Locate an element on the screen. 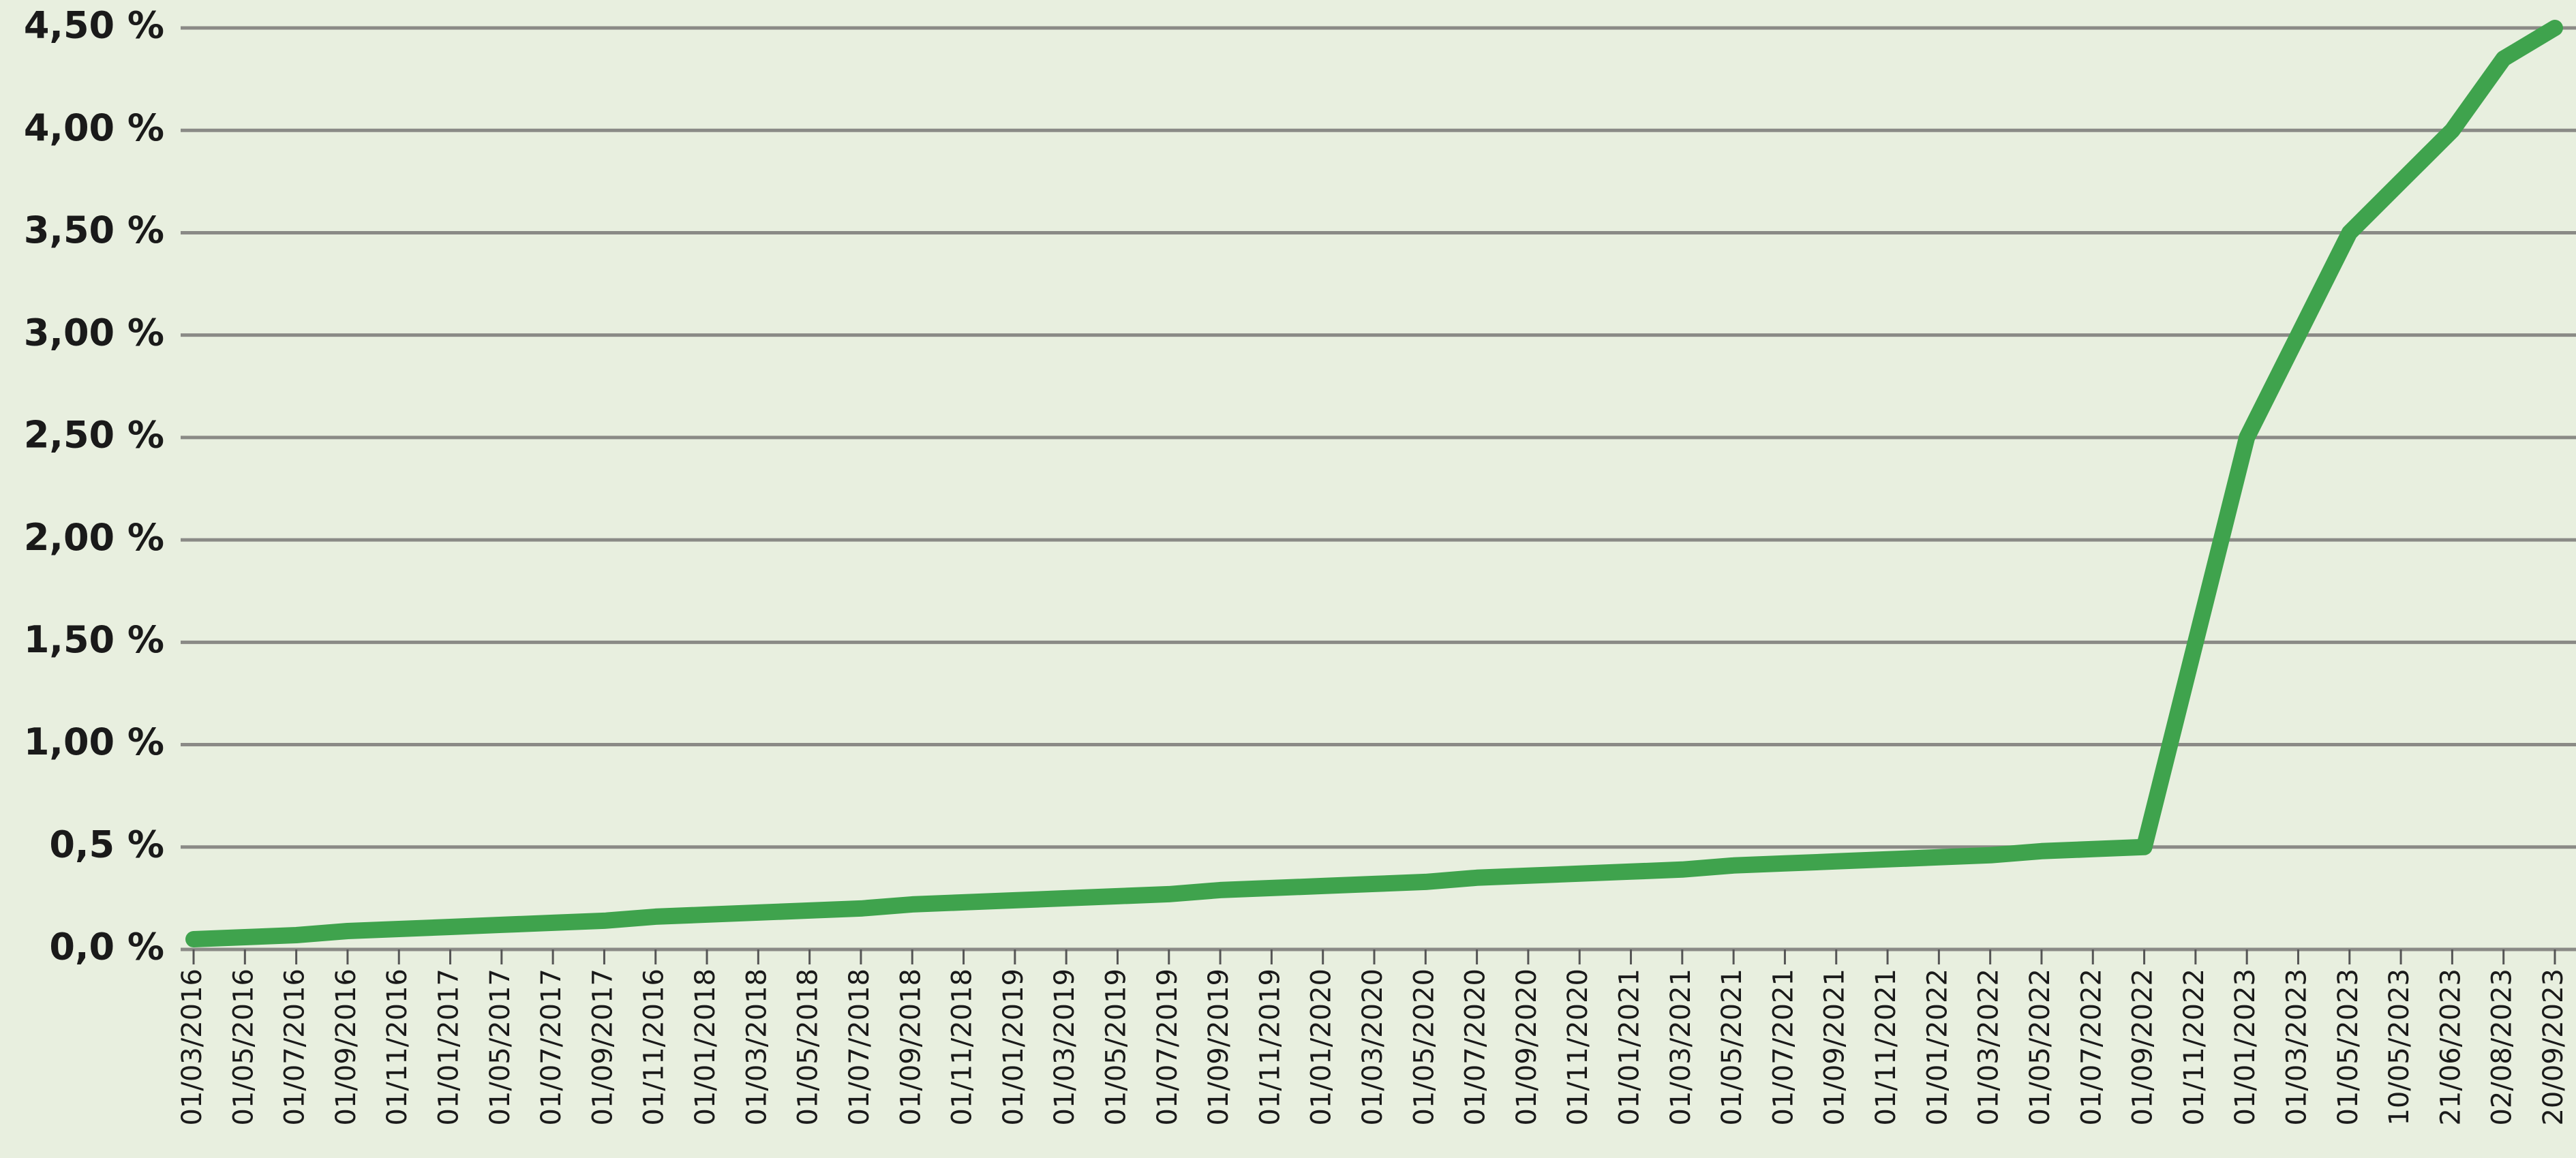 This screenshot has width=2576, height=1158. x-tick-label: 01/01/2021 is located at coordinates (1630, 1047).